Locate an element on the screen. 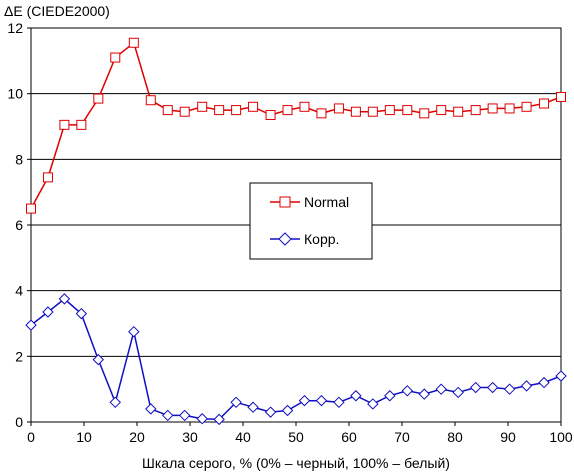 The height and width of the screenshot is (472, 574). legend-label-normal: Normal is located at coordinates (326, 202).